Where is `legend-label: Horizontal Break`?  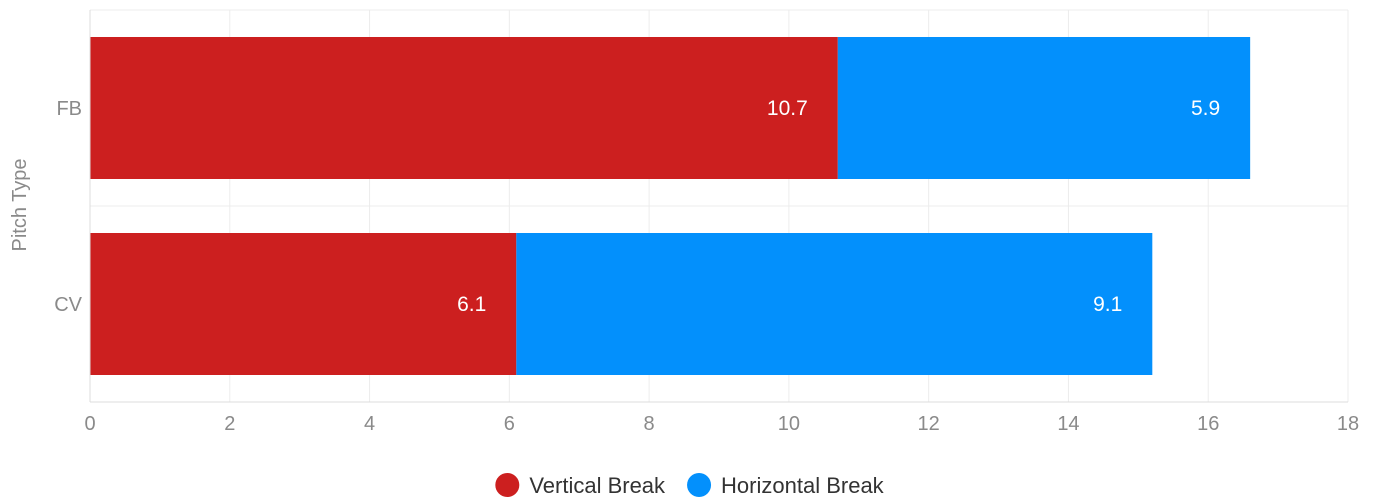 legend-label: Horizontal Break is located at coordinates (803, 485).